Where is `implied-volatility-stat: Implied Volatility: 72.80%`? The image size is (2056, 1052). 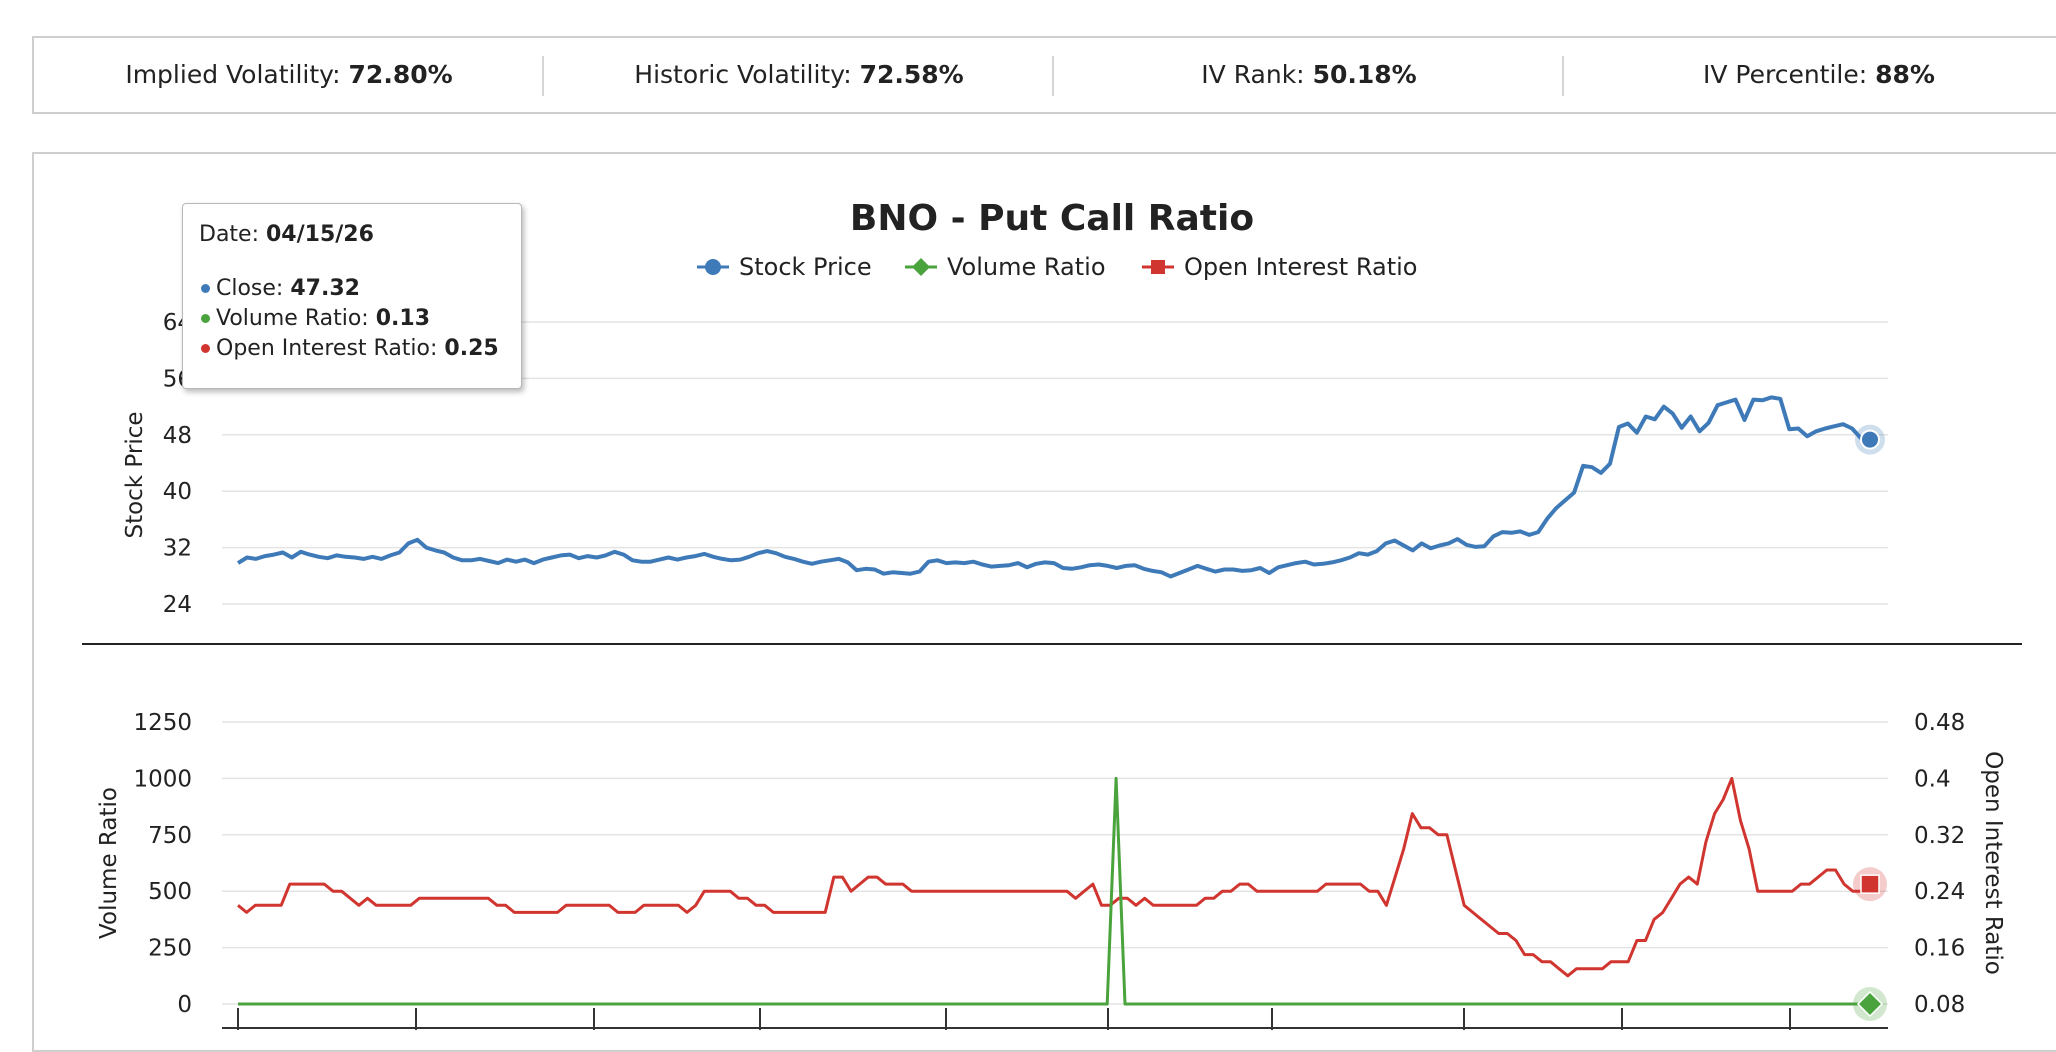 implied-volatility-stat: Implied Volatility: 72.80% is located at coordinates (289, 75).